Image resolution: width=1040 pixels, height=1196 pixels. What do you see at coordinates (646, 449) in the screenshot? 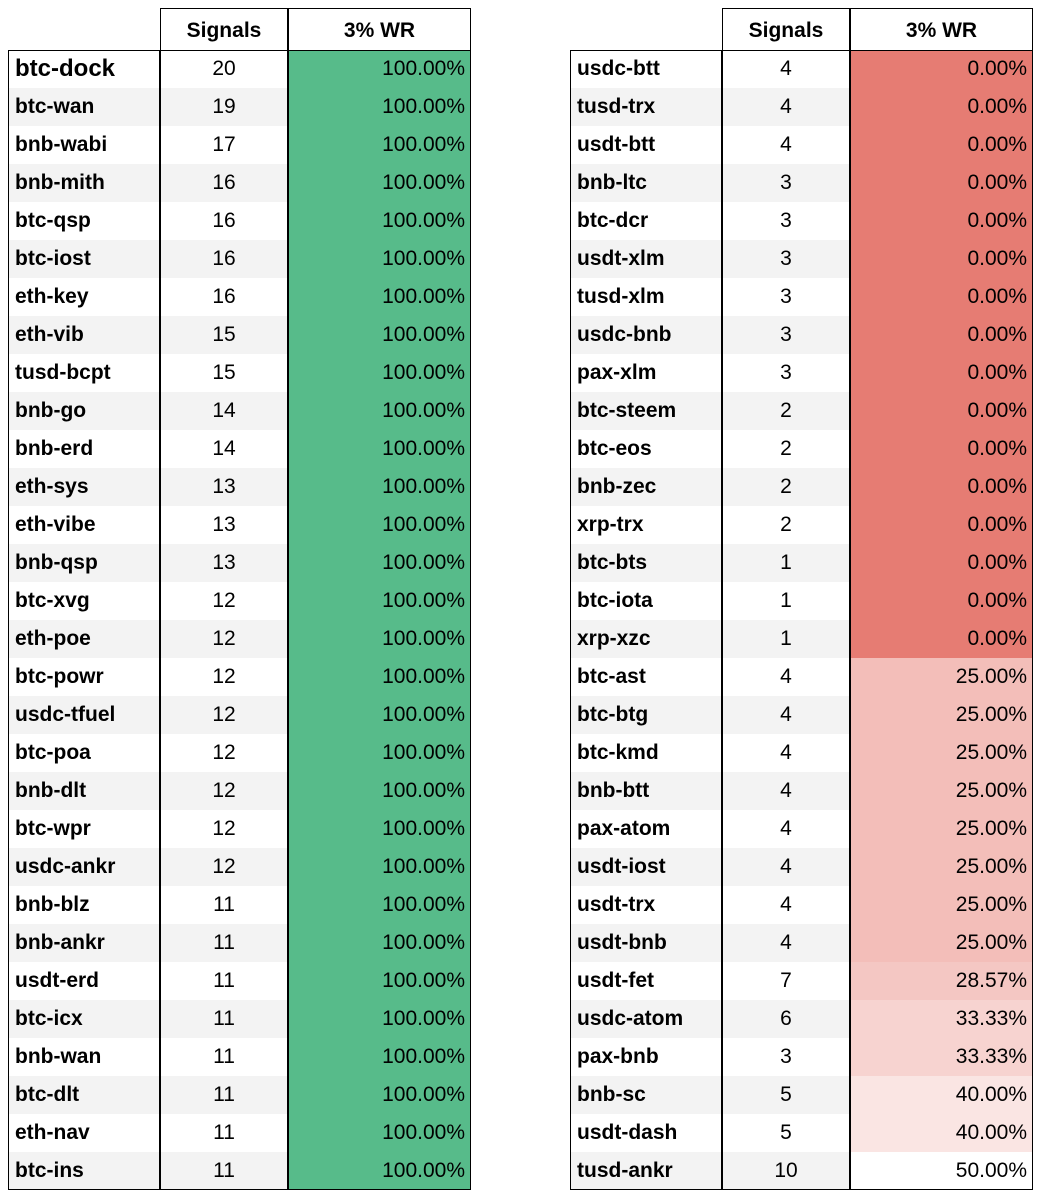
I see `pair-name: btc-eos` at bounding box center [646, 449].